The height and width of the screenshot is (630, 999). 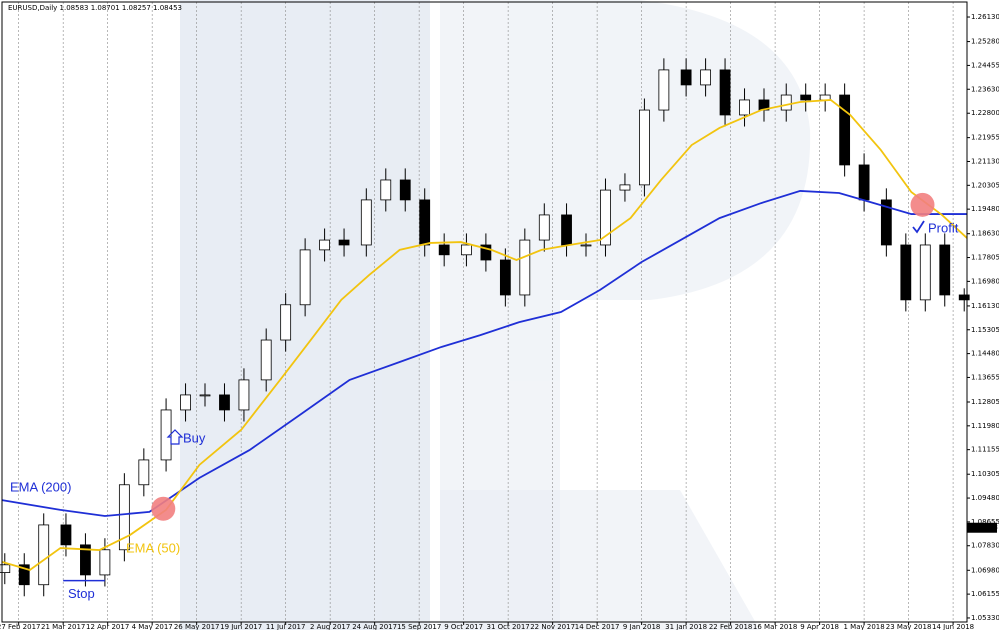 I want to click on x-tick-label: 24 Aug 2017, so click(x=374, y=626).